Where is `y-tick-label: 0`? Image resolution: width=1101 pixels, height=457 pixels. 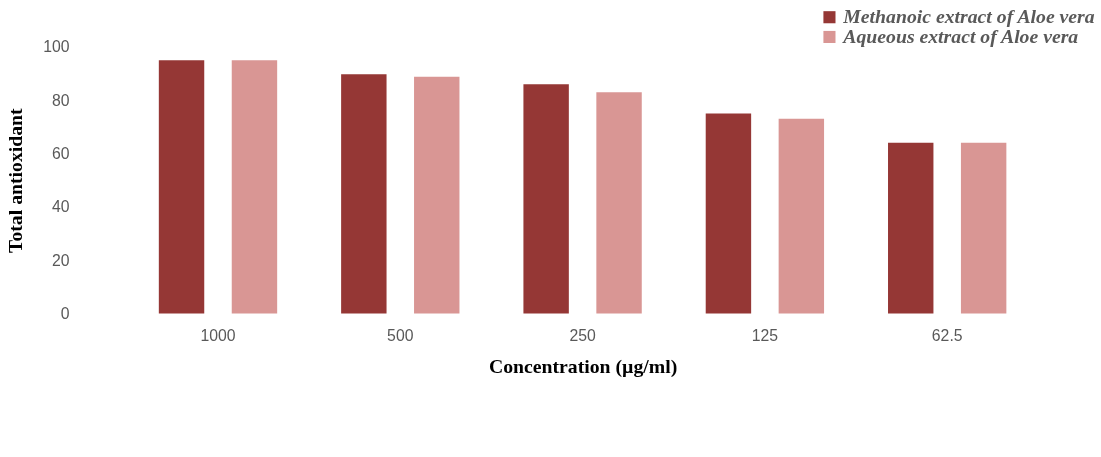 y-tick-label: 0 is located at coordinates (65, 313).